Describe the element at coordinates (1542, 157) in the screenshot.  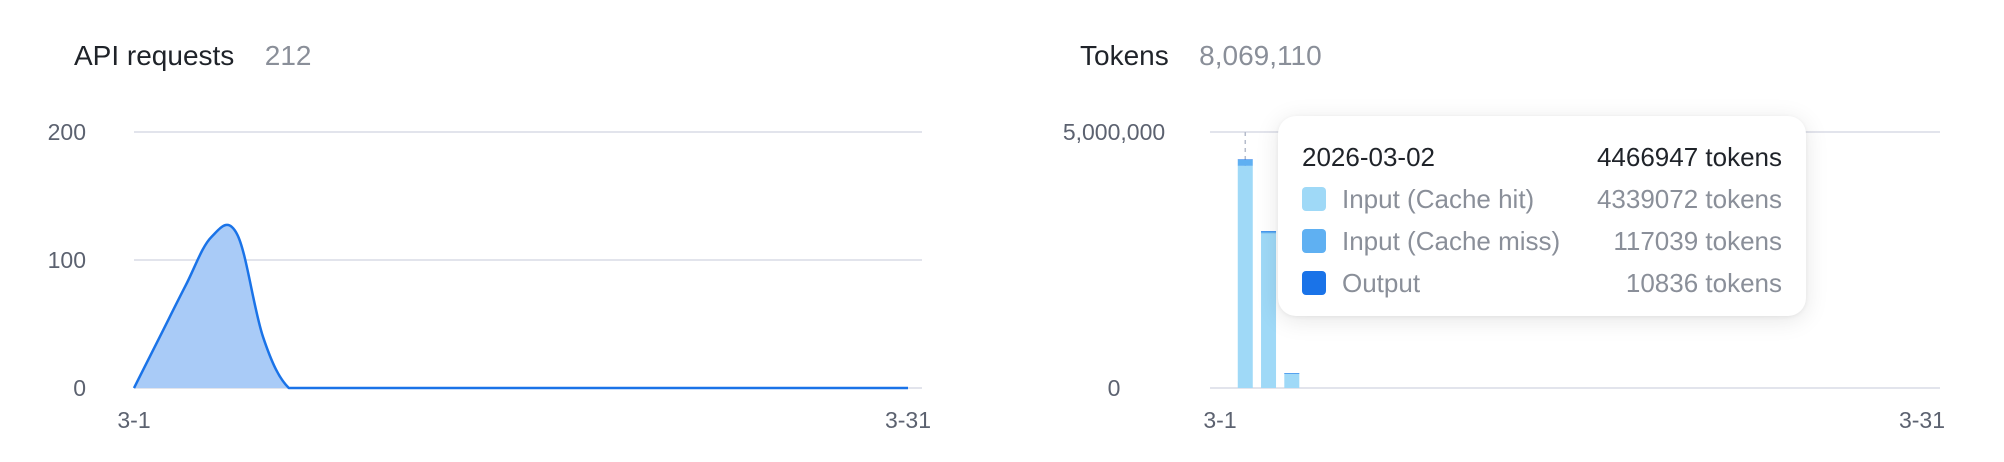
I see `tooltip-header: 2026-03-02 4466947 tokens` at that location.